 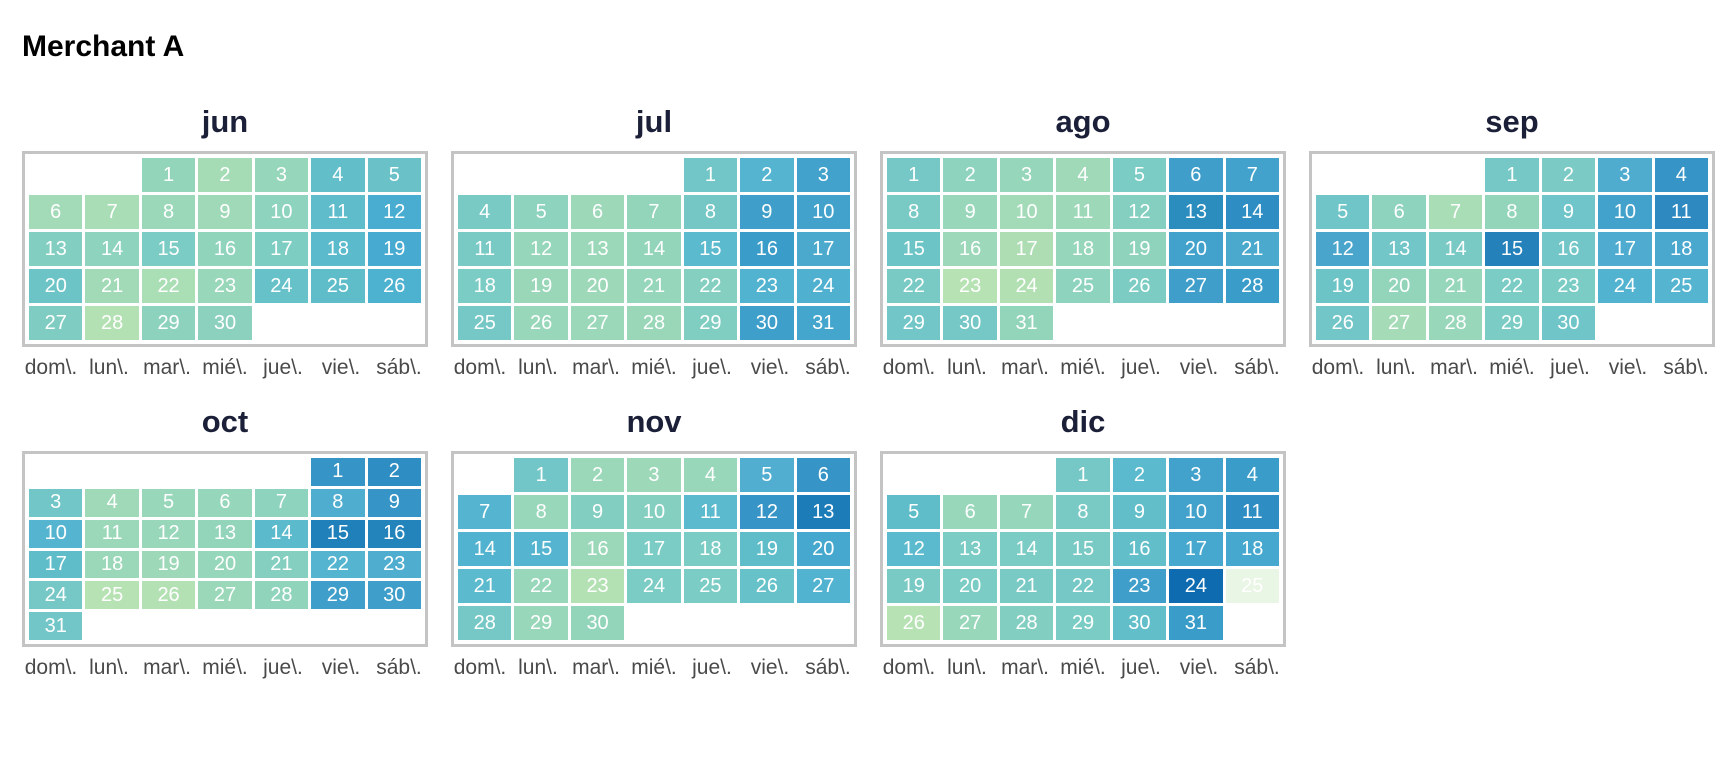 What do you see at coordinates (1139, 512) in the screenshot?
I see `day-cell: 9` at bounding box center [1139, 512].